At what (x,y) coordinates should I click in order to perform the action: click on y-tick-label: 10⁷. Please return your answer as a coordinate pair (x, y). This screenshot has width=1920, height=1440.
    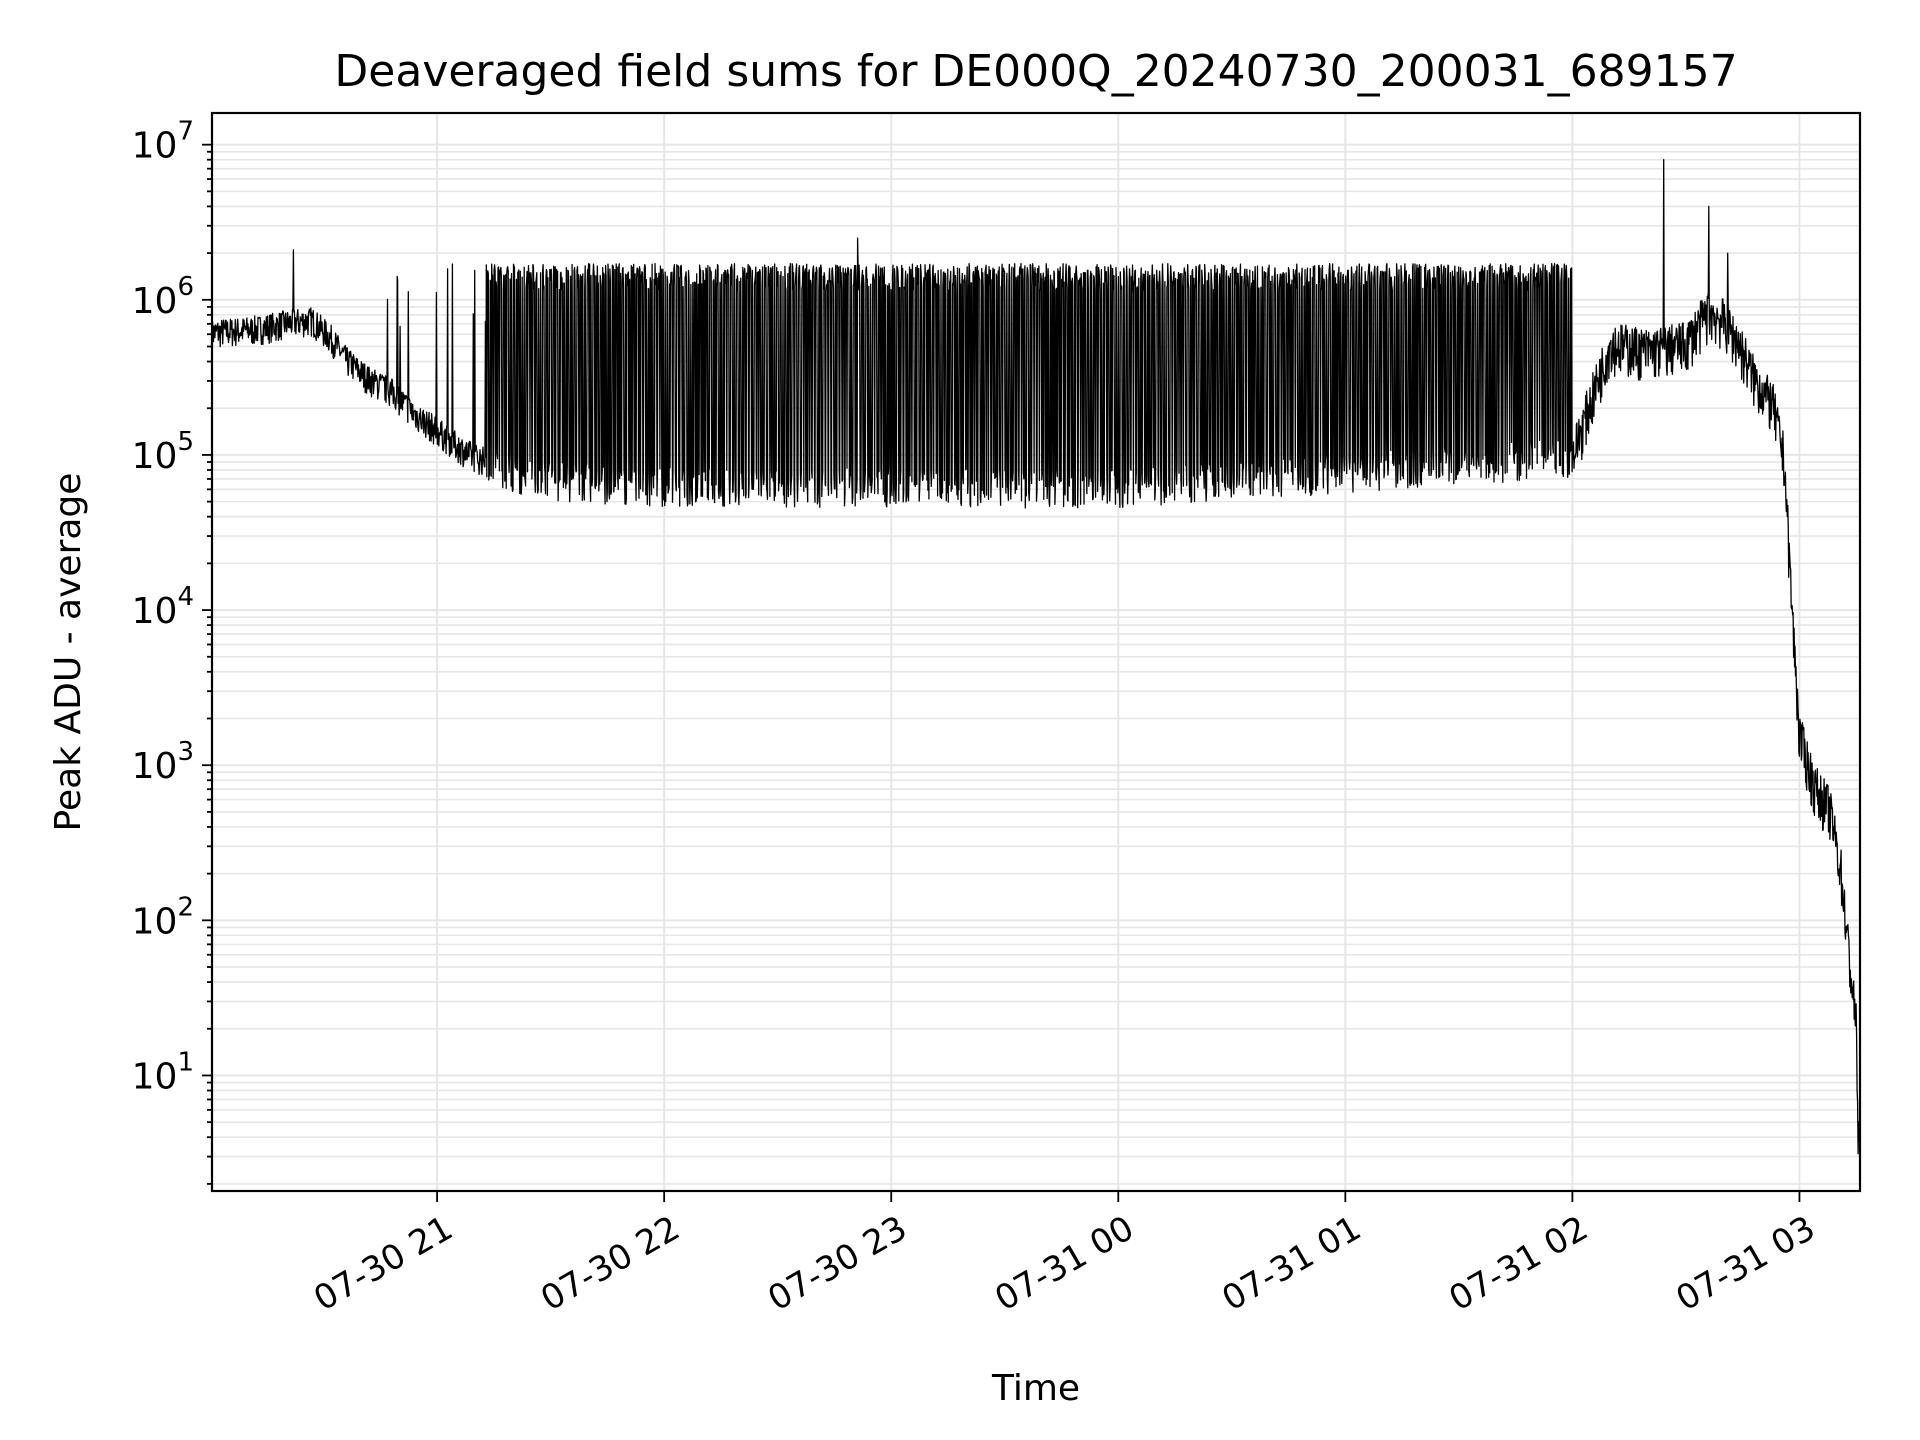
    Looking at the image, I should click on (163, 142).